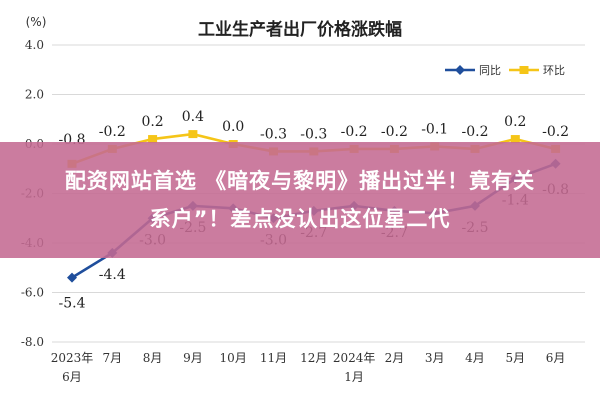 This screenshot has width=600, height=400. I want to click on data-label: -4.4, so click(112, 275).